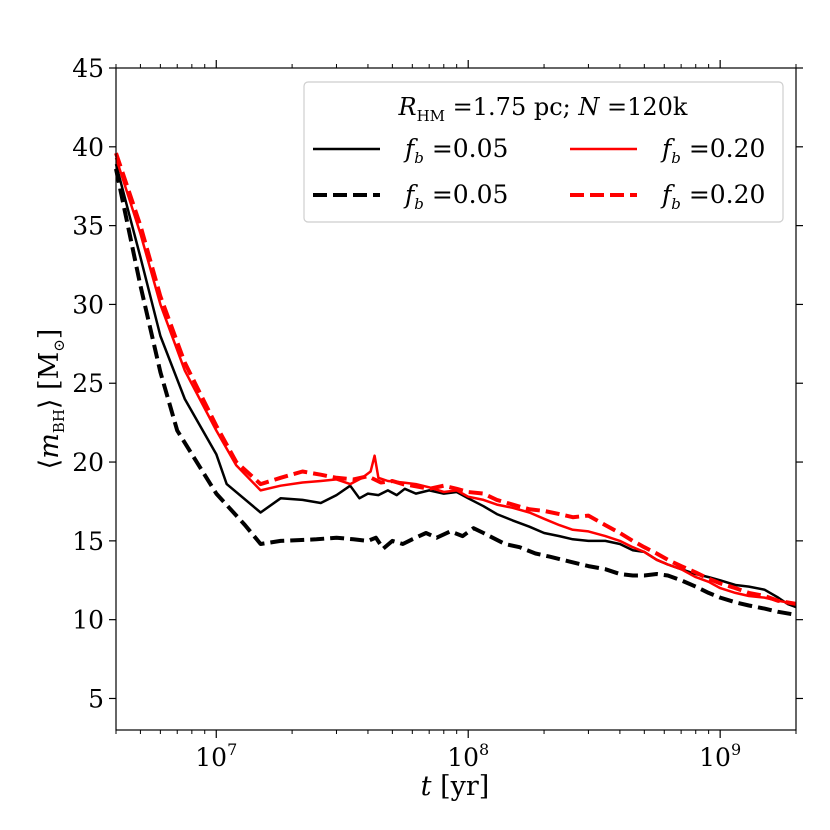  I want to click on legend-label-black-solid: fb =0.05, so click(455, 150).